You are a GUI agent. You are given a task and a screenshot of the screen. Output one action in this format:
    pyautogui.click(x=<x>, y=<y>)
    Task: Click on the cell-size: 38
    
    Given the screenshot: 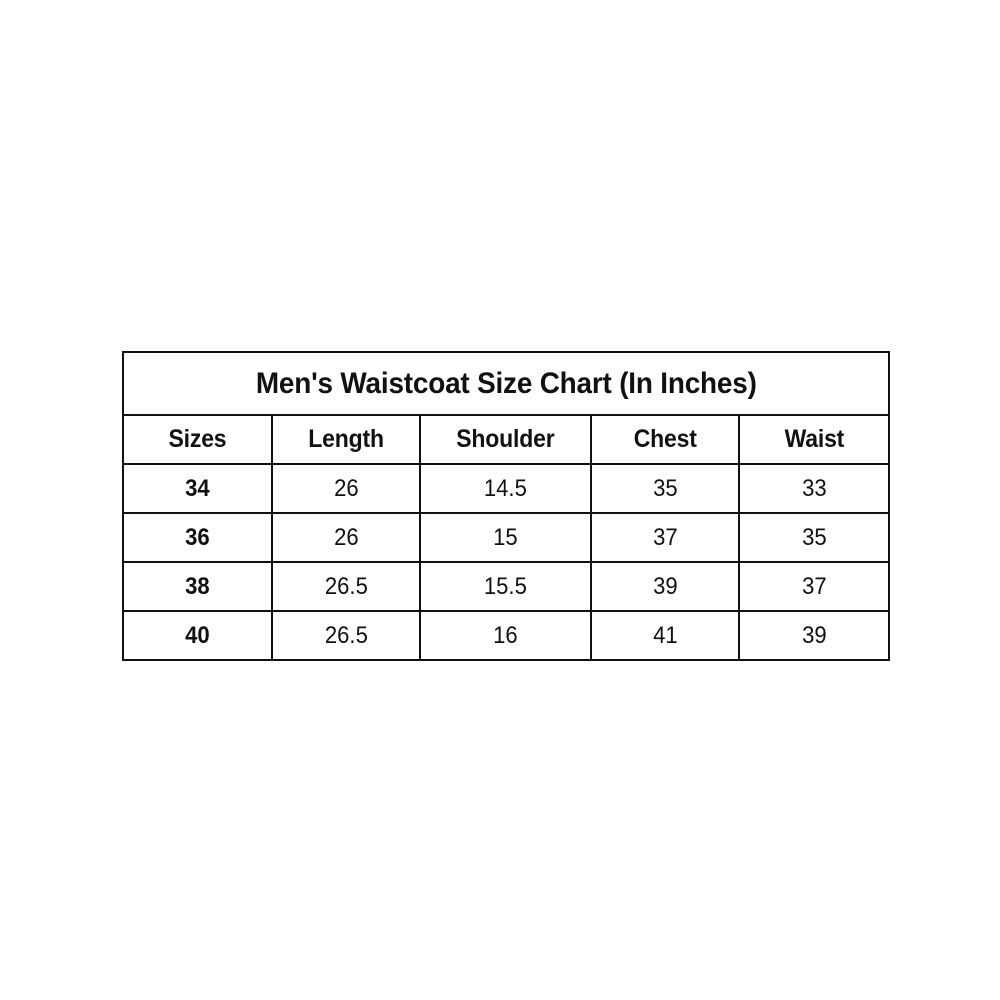 What is the action you would take?
    pyautogui.click(x=197, y=586)
    